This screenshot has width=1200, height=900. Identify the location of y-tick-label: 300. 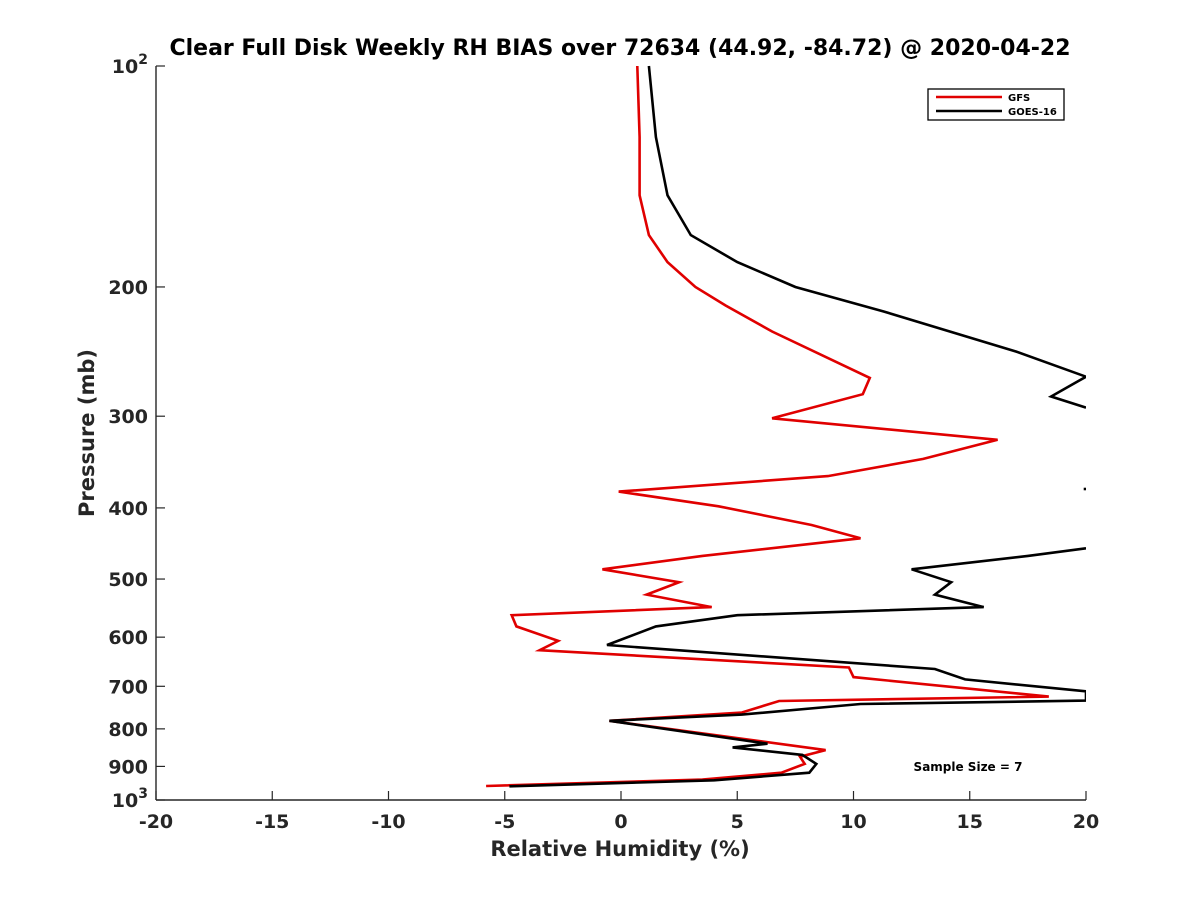
(128, 417).